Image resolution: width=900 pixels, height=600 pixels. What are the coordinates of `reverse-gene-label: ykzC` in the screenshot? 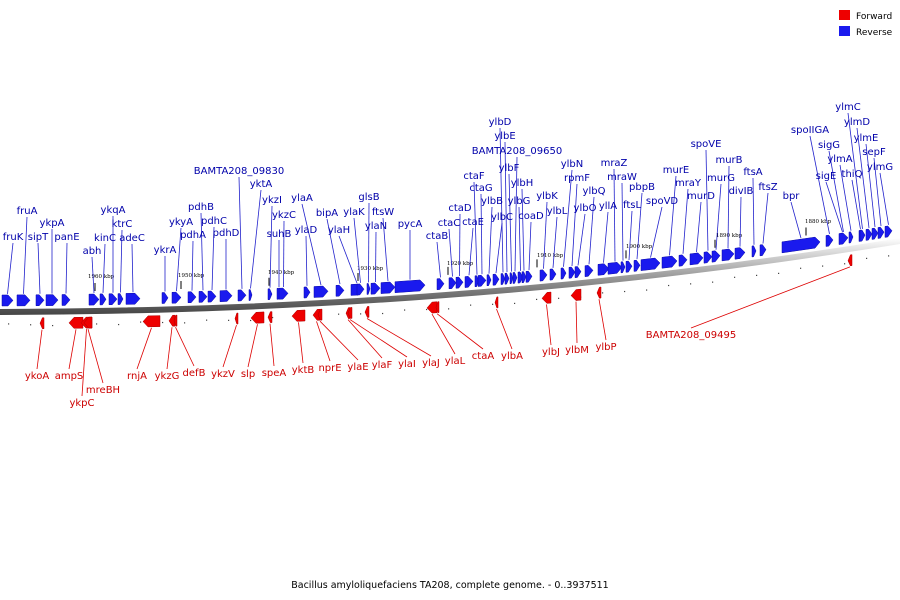 It's located at (284, 215).